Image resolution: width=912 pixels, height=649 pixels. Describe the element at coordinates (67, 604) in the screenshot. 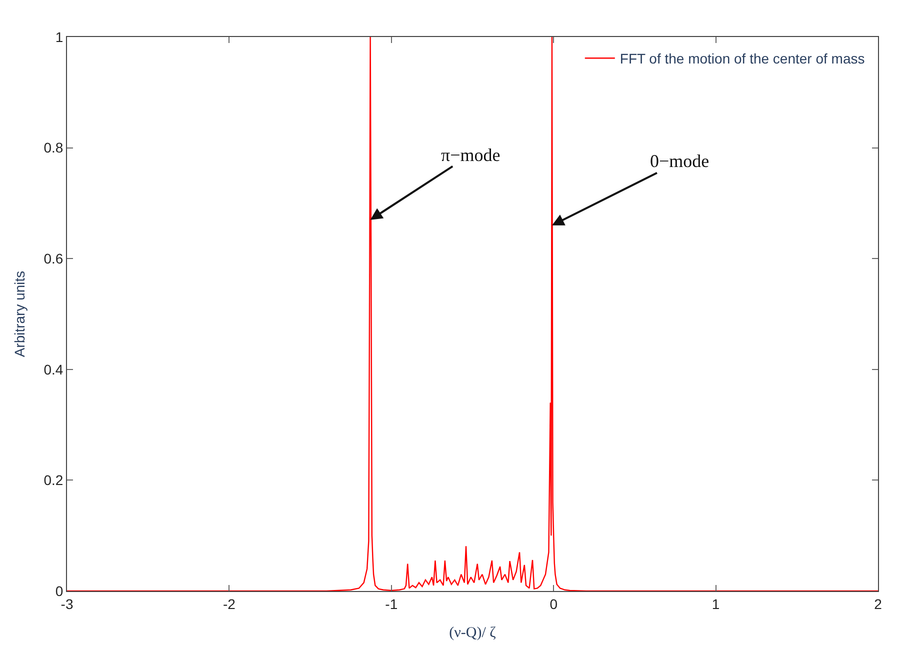

I see `x-tick-label: -3` at that location.